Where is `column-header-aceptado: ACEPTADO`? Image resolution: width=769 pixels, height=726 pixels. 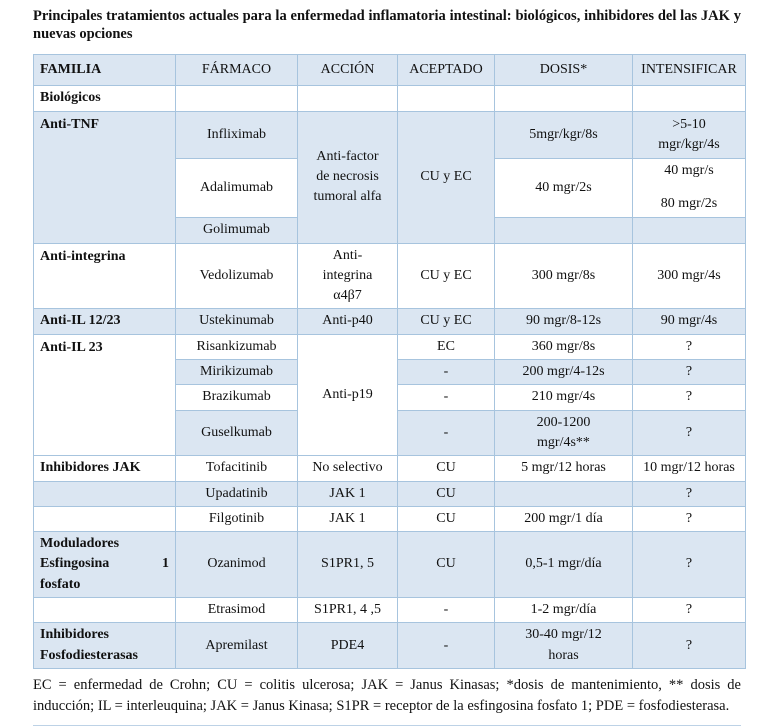 column-header-aceptado: ACEPTADO is located at coordinates (446, 69).